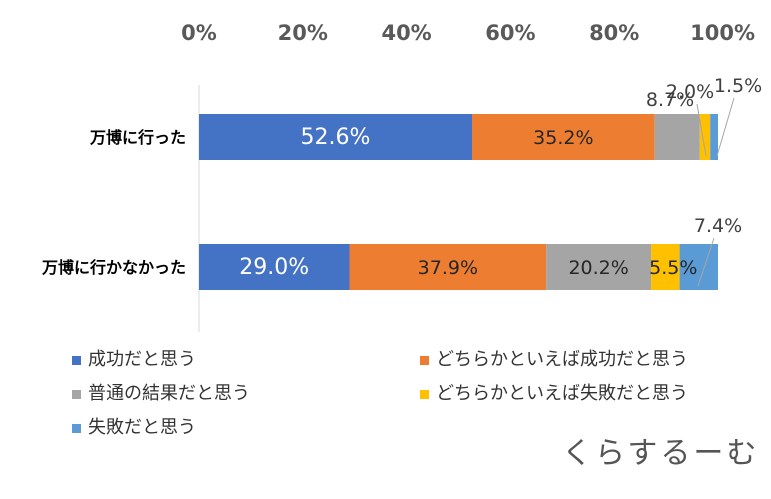  Describe the element at coordinates (468, 33) in the screenshot. I see `x-axis-ticks: 0% 20% 40% 60% 80% 100%` at that location.